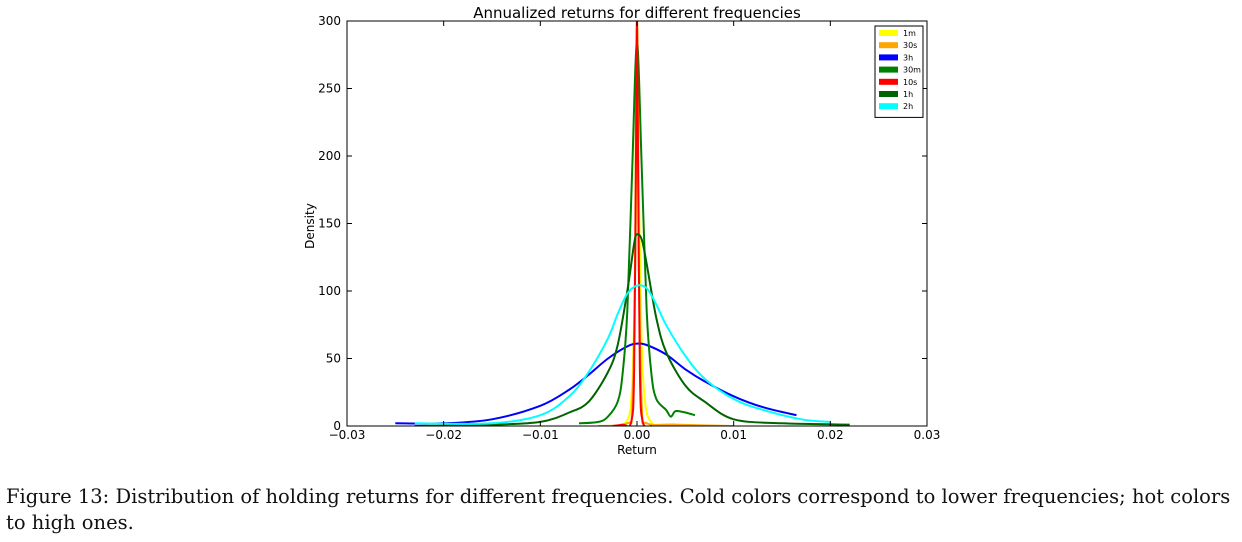 The height and width of the screenshot is (542, 1242). I want to click on y-tick-label: 250, so click(329, 89).